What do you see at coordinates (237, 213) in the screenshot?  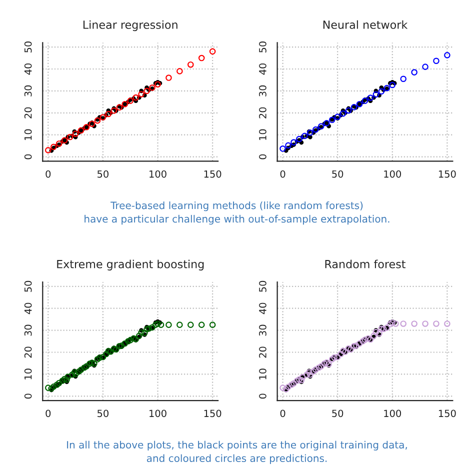 I see `text: Tree-based learning methods (like random forests) have a particular challenge with out-of-sample extrapolation.` at bounding box center [237, 213].